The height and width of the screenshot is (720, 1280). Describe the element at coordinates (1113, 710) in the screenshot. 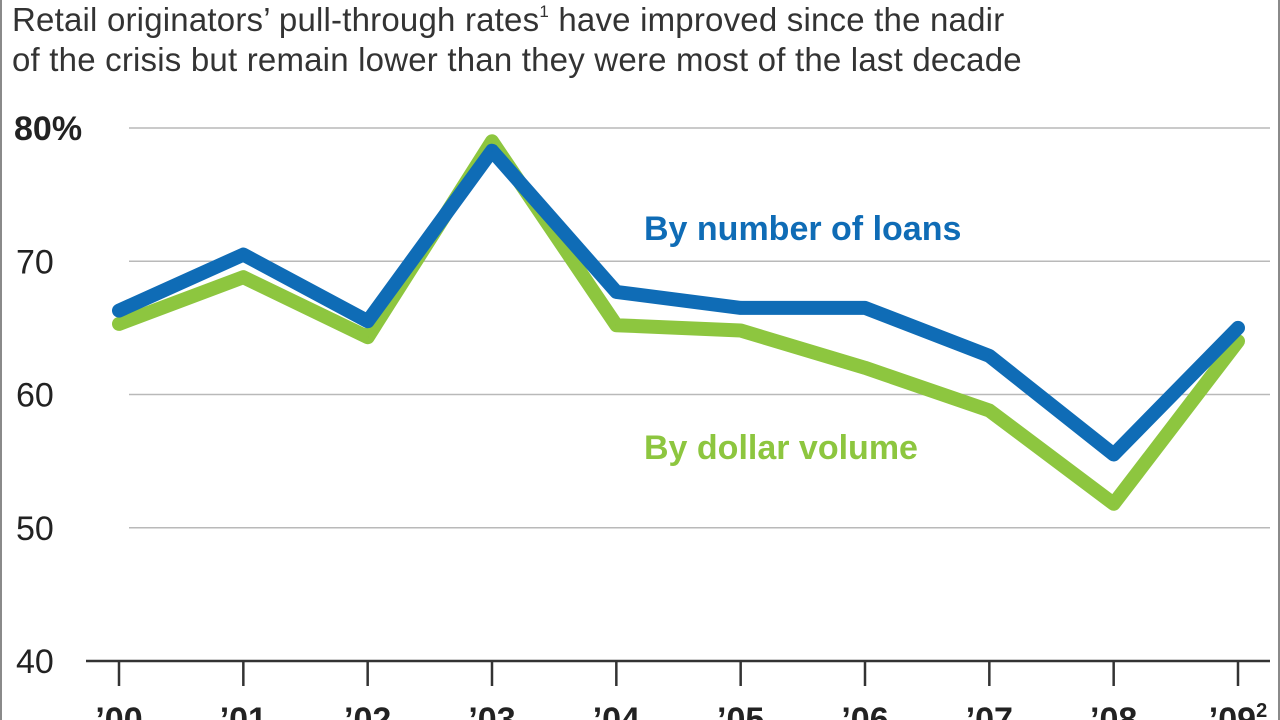

I see `x-tick-label-8: ’08` at that location.